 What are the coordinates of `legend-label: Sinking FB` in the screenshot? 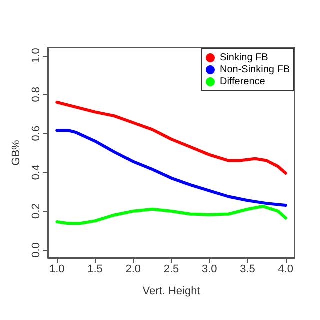 It's located at (244, 58).